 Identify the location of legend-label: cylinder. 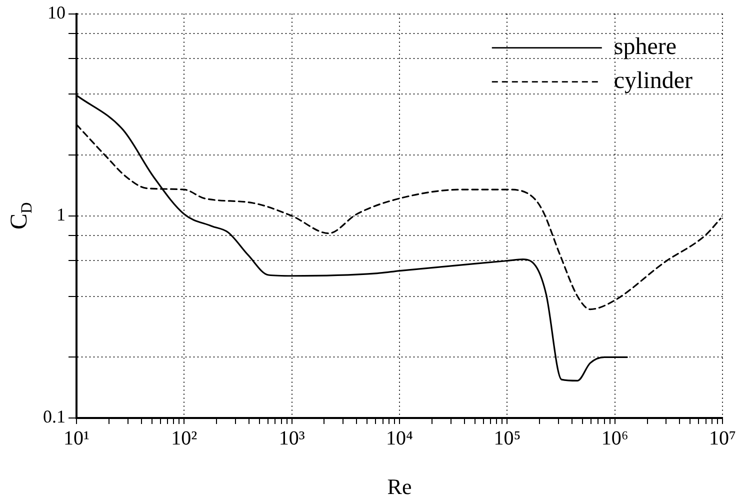
(653, 81).